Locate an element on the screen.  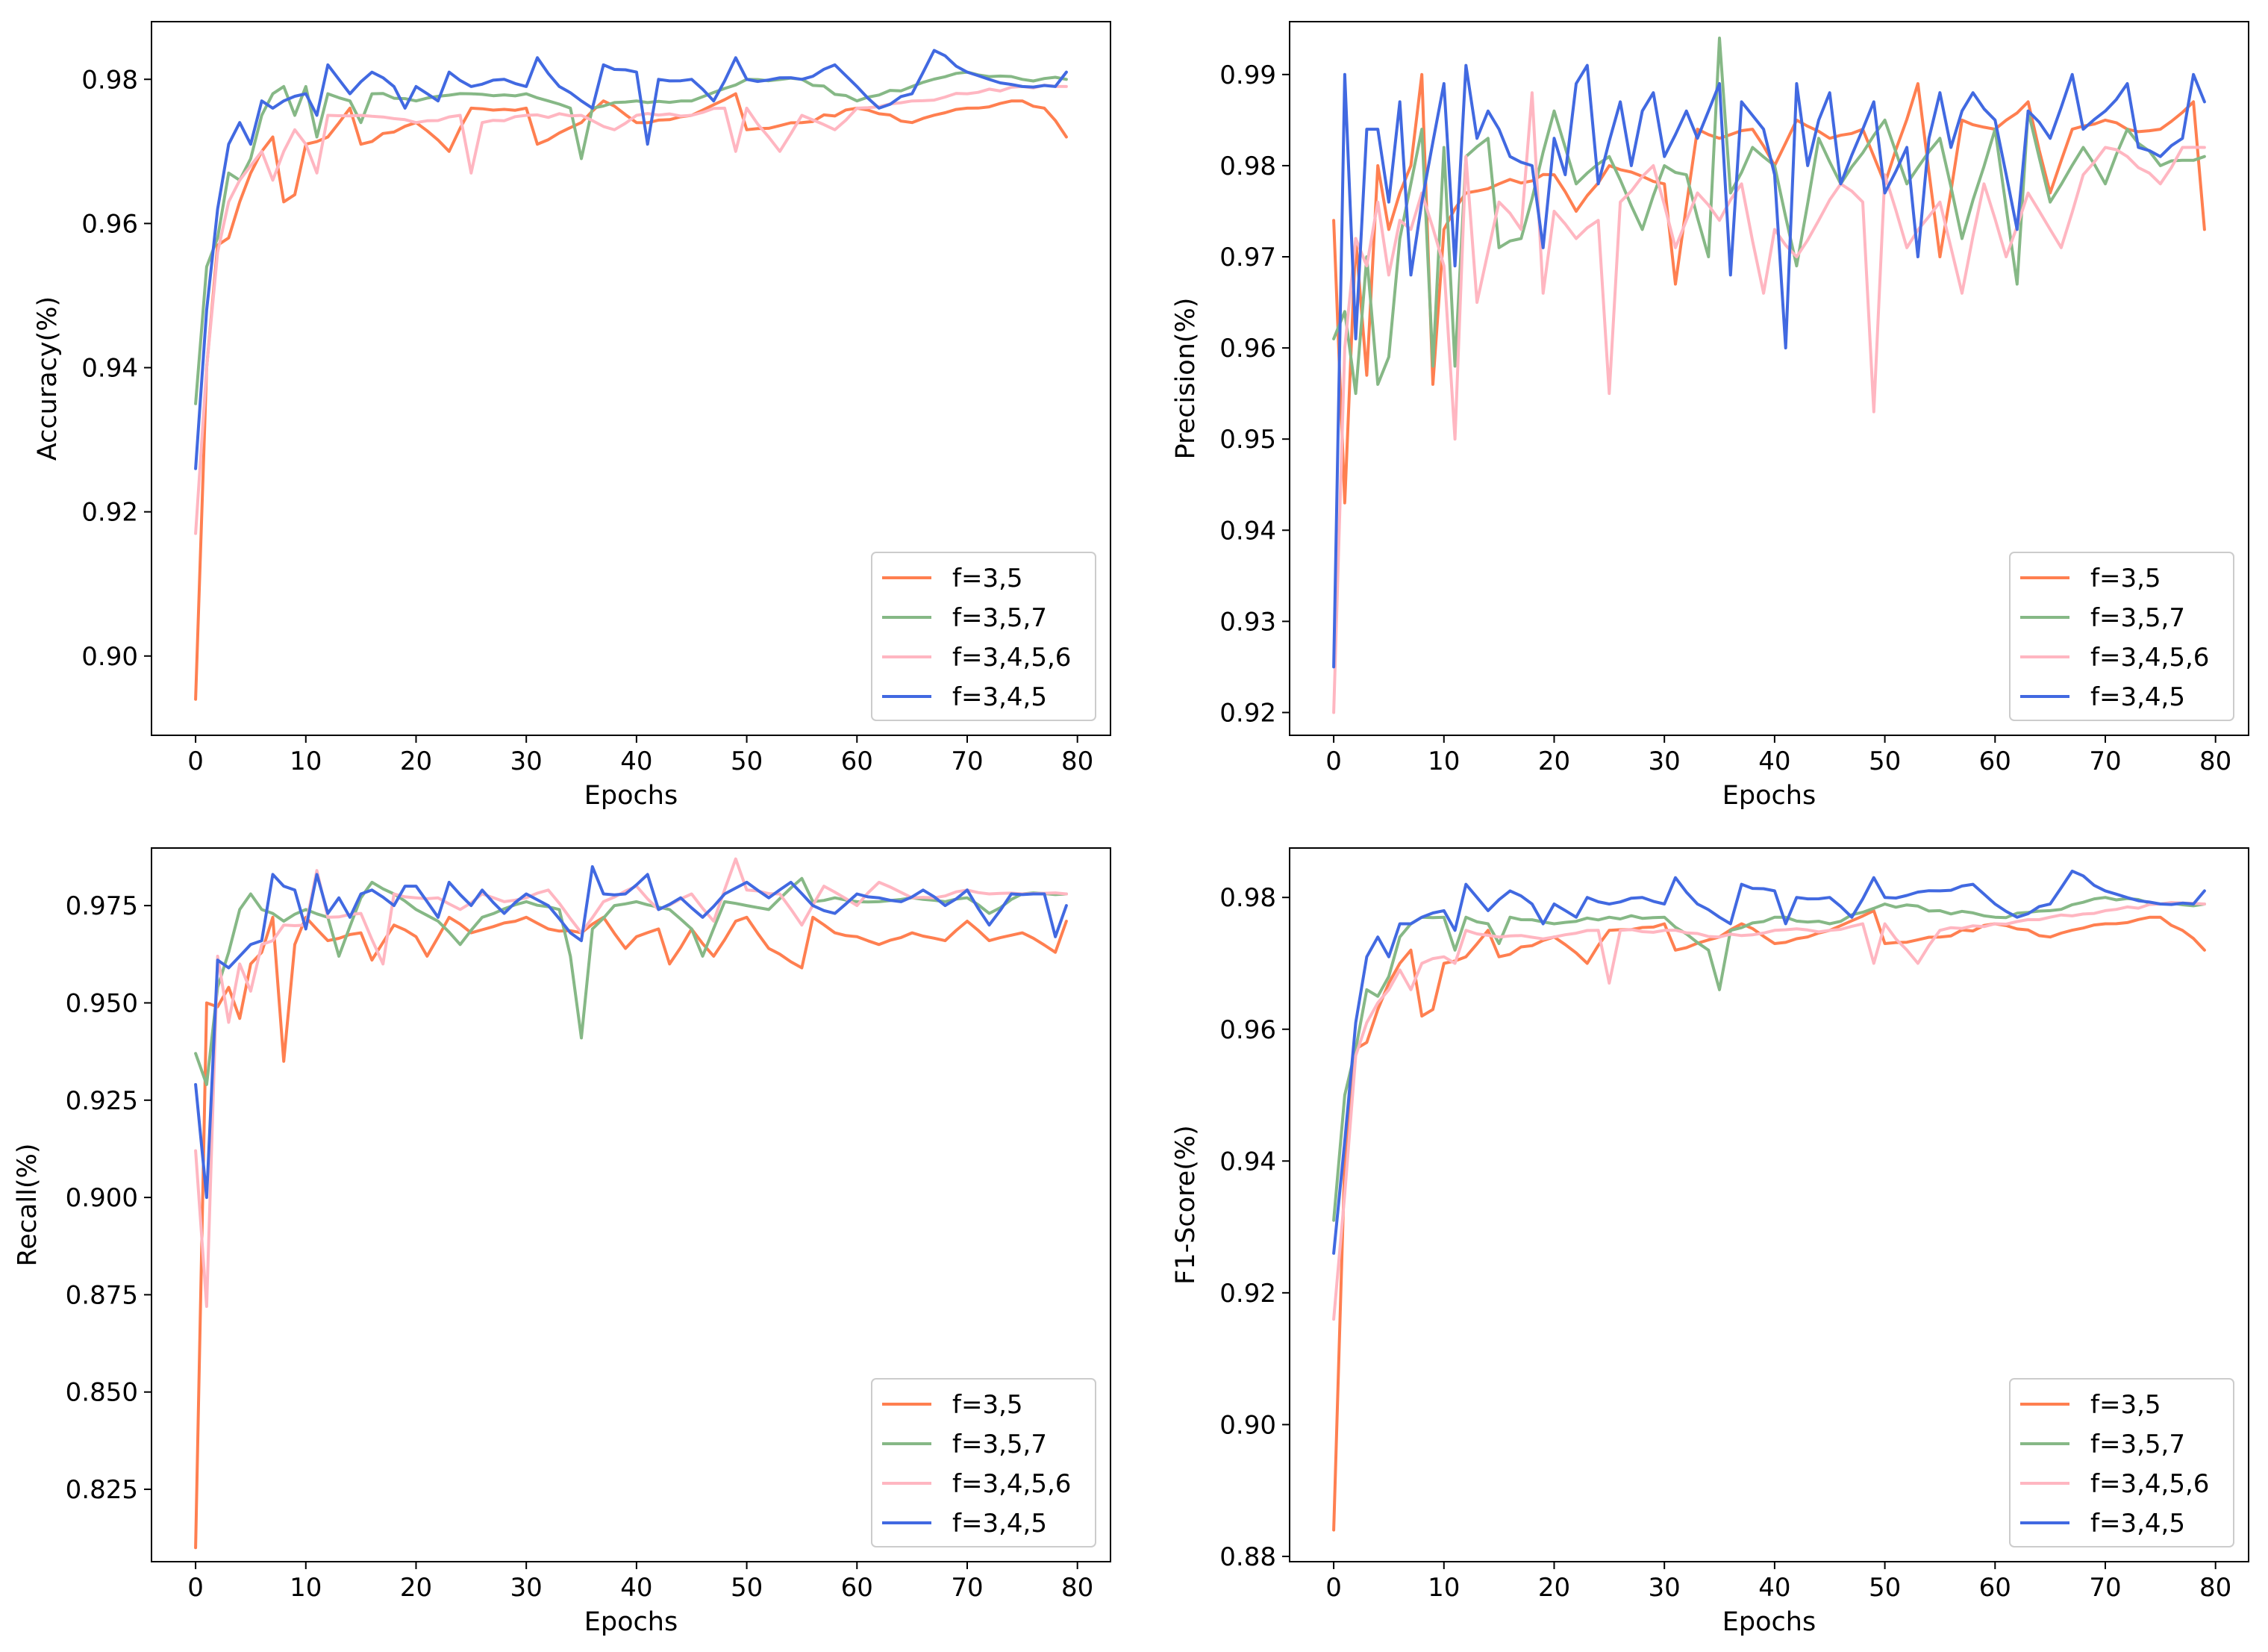
precision-x-tick-label: 60 is located at coordinates (1995, 761).